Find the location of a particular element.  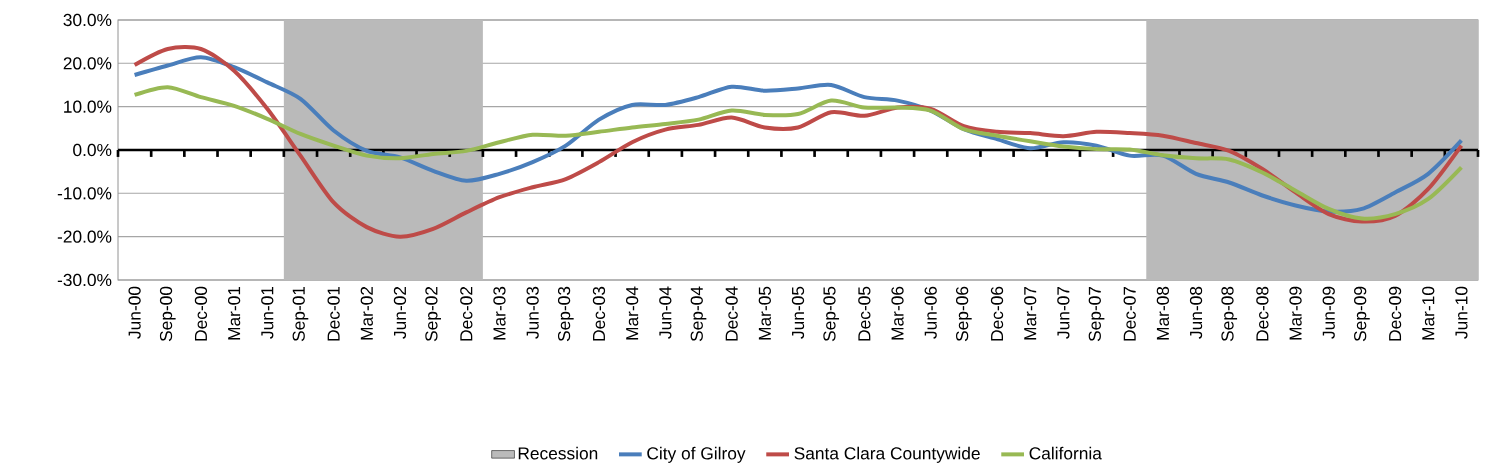

x-tick-label: Jun-03 is located at coordinates (532, 312).